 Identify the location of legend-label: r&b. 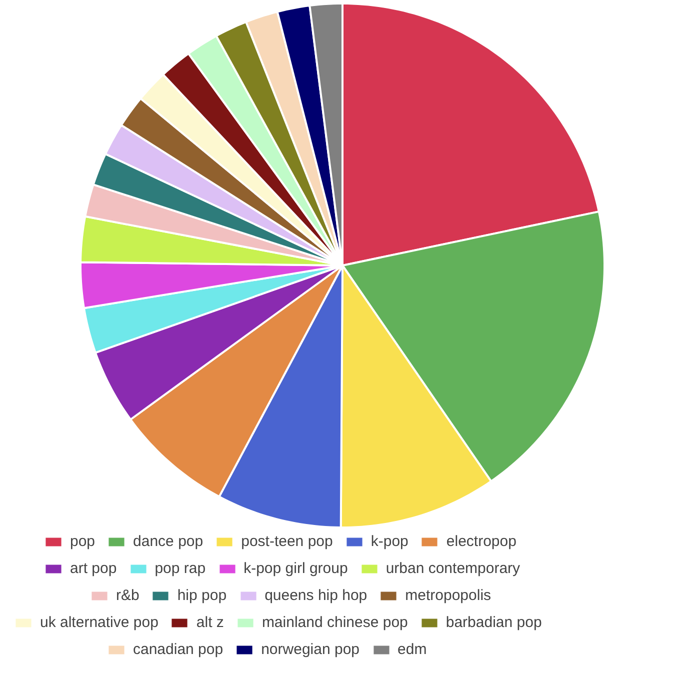
(128, 595).